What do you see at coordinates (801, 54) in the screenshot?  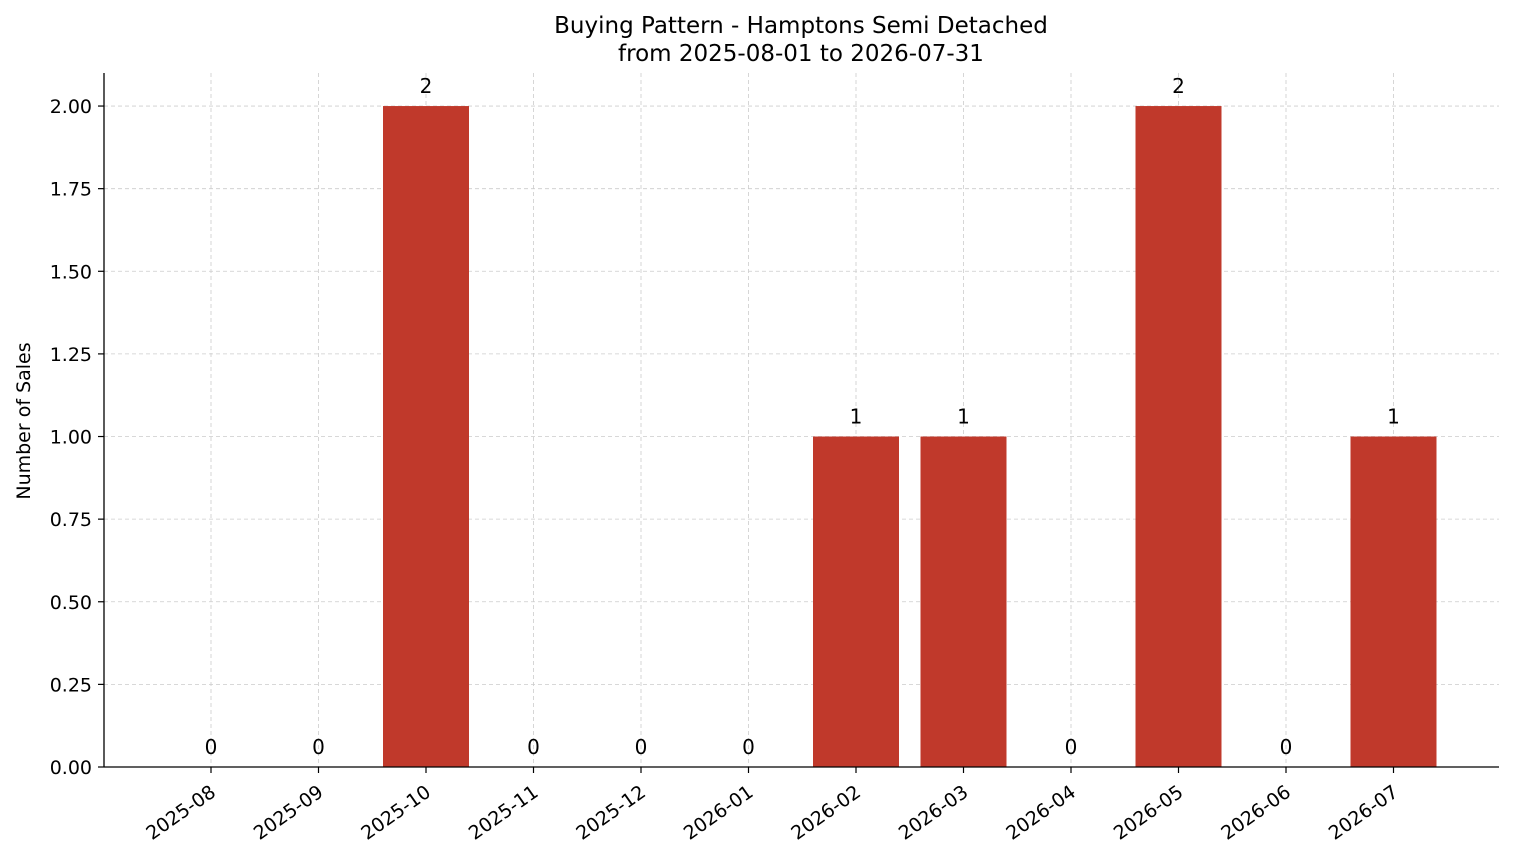 I see `chart-subtitle: from 2025-08-01 to 2026-07-31` at bounding box center [801, 54].